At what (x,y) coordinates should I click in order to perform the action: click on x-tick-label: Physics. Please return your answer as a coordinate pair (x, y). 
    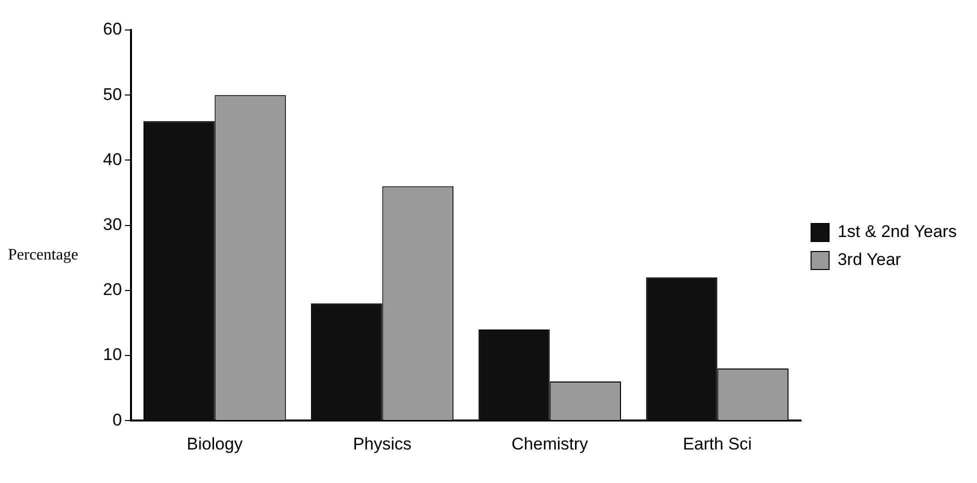
    Looking at the image, I should click on (382, 444).